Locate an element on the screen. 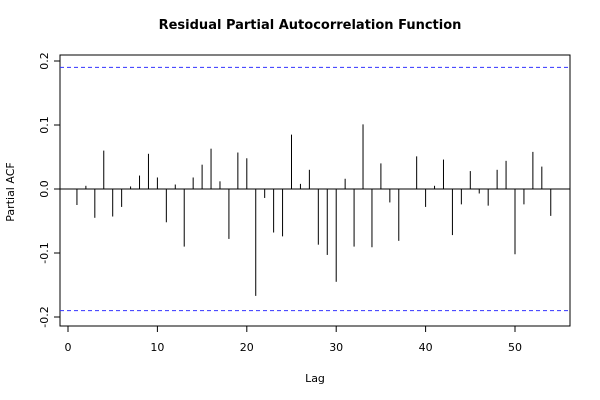 Image resolution: width=600 pixels, height=400 pixels. x-tick-label: 50 is located at coordinates (515, 347).